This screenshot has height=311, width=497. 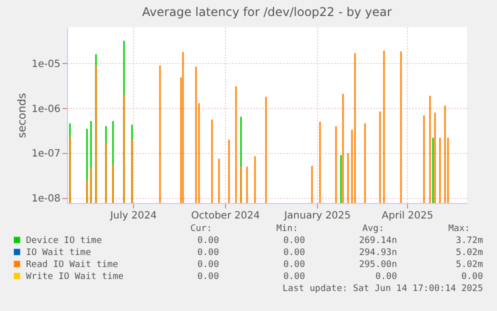 I want to click on legend-label: Write IO Wait time, so click(x=75, y=277).